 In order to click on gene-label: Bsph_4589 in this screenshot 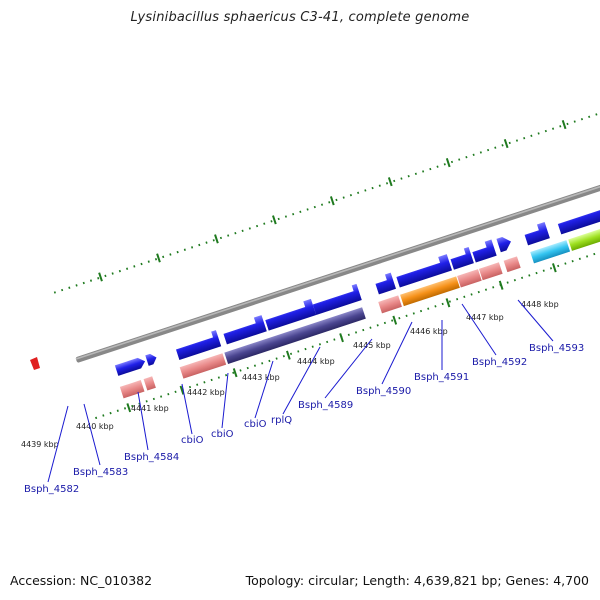, I will do `click(325, 405)`.